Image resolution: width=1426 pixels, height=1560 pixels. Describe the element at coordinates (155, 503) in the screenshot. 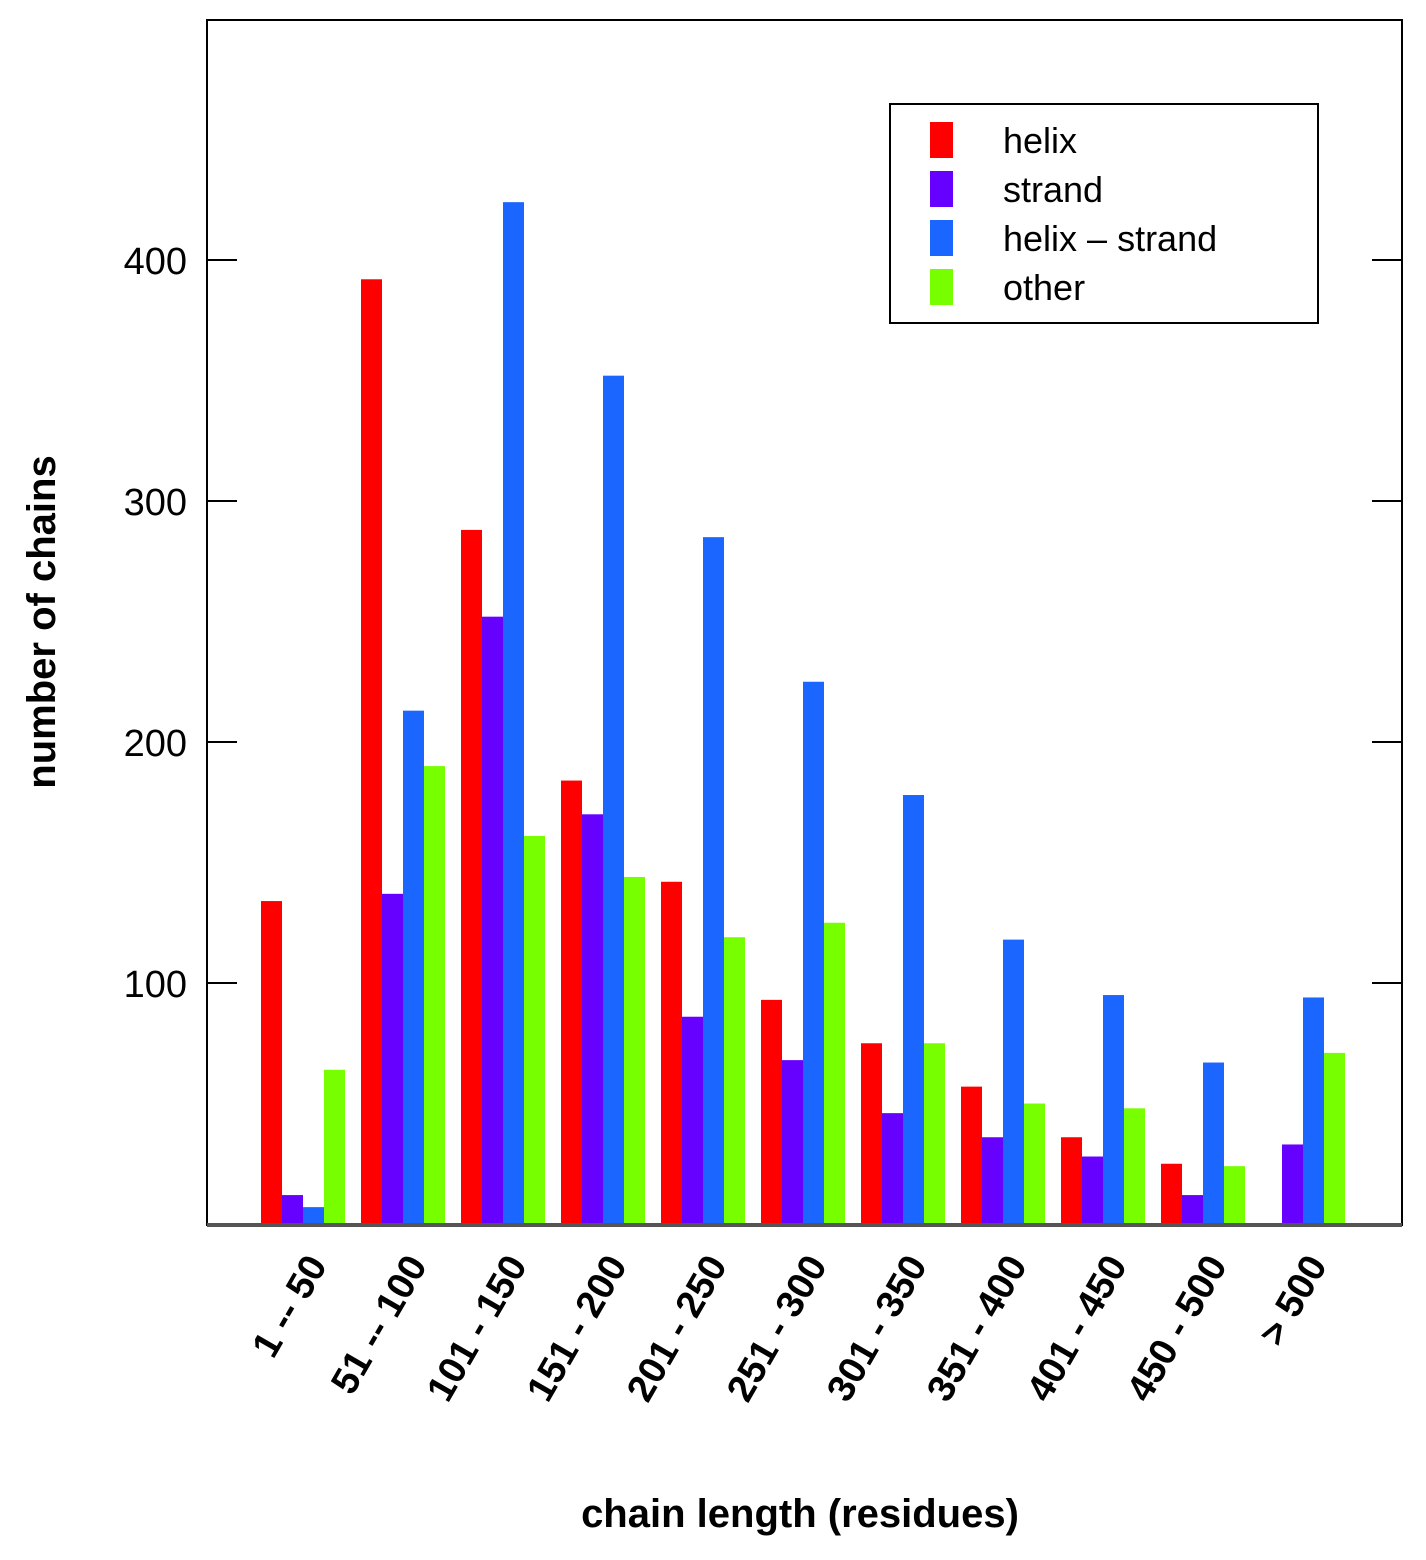

I see `y-tick-label: 300` at that location.